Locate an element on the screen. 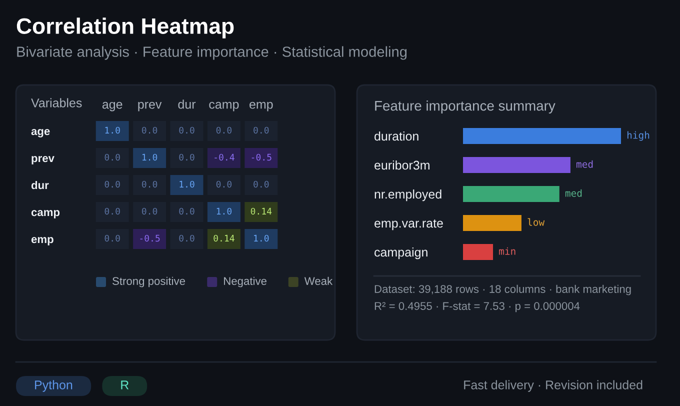  y-tick-label: camp is located at coordinates (45, 214).